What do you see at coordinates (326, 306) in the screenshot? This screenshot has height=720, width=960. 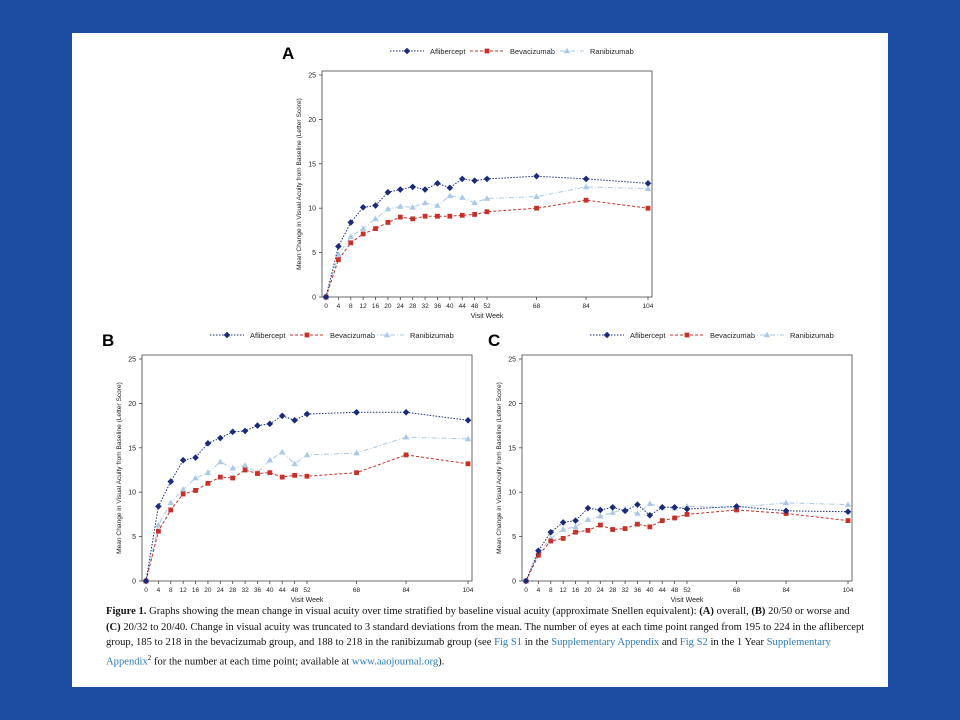 I see `x-tick-label: 0` at bounding box center [326, 306].